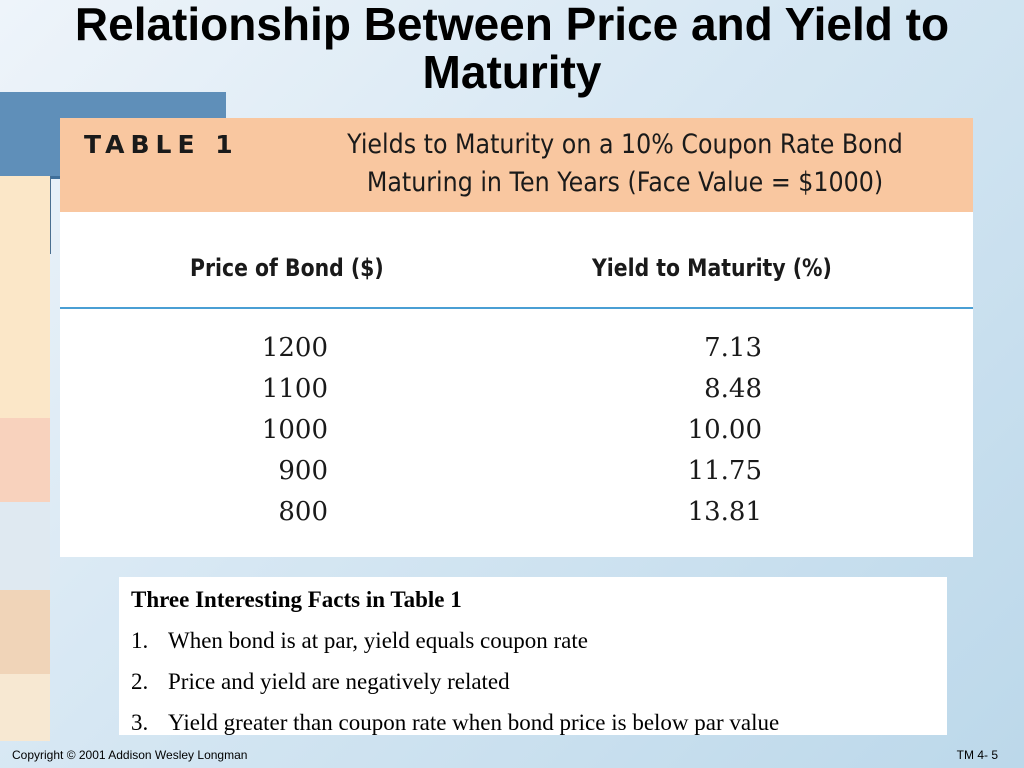 The image size is (1024, 768). What do you see at coordinates (140, 640) in the screenshot?
I see `fact-number: 1.` at bounding box center [140, 640].